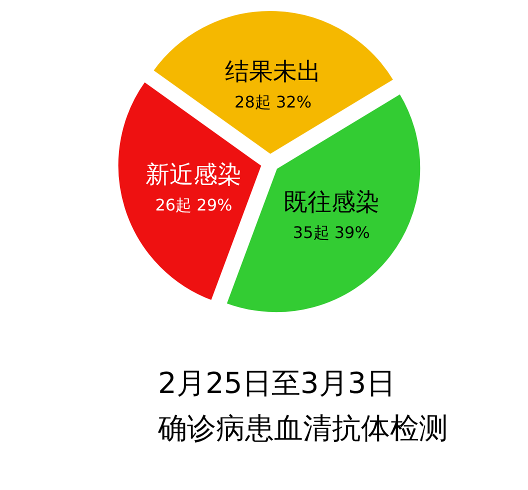 Image resolution: width=528 pixels, height=490 pixels. I want to click on text: 2月25日至3月3日, so click(277, 383).